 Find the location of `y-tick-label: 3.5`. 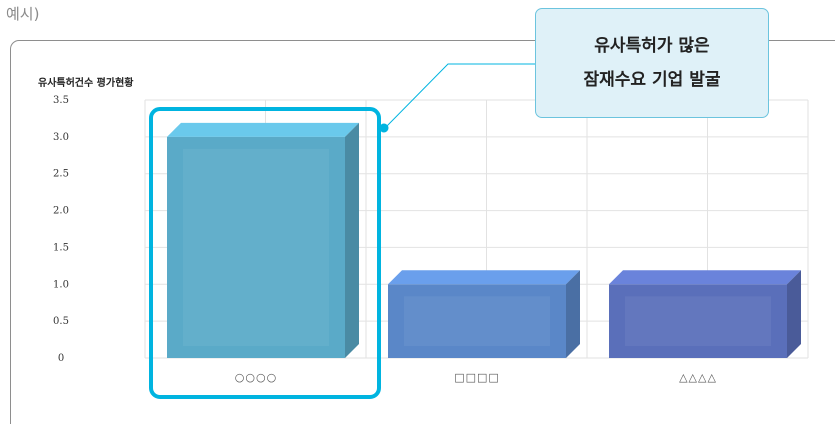

y-tick-label: 3.5 is located at coordinates (61, 100).